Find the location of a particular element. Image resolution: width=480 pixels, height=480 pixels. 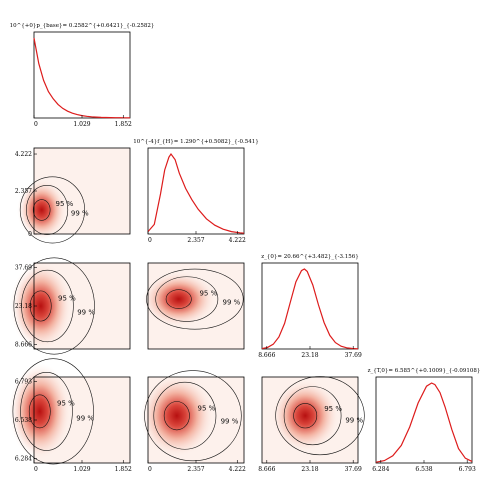

y-tick-label: 0 is located at coordinates (30, 234).